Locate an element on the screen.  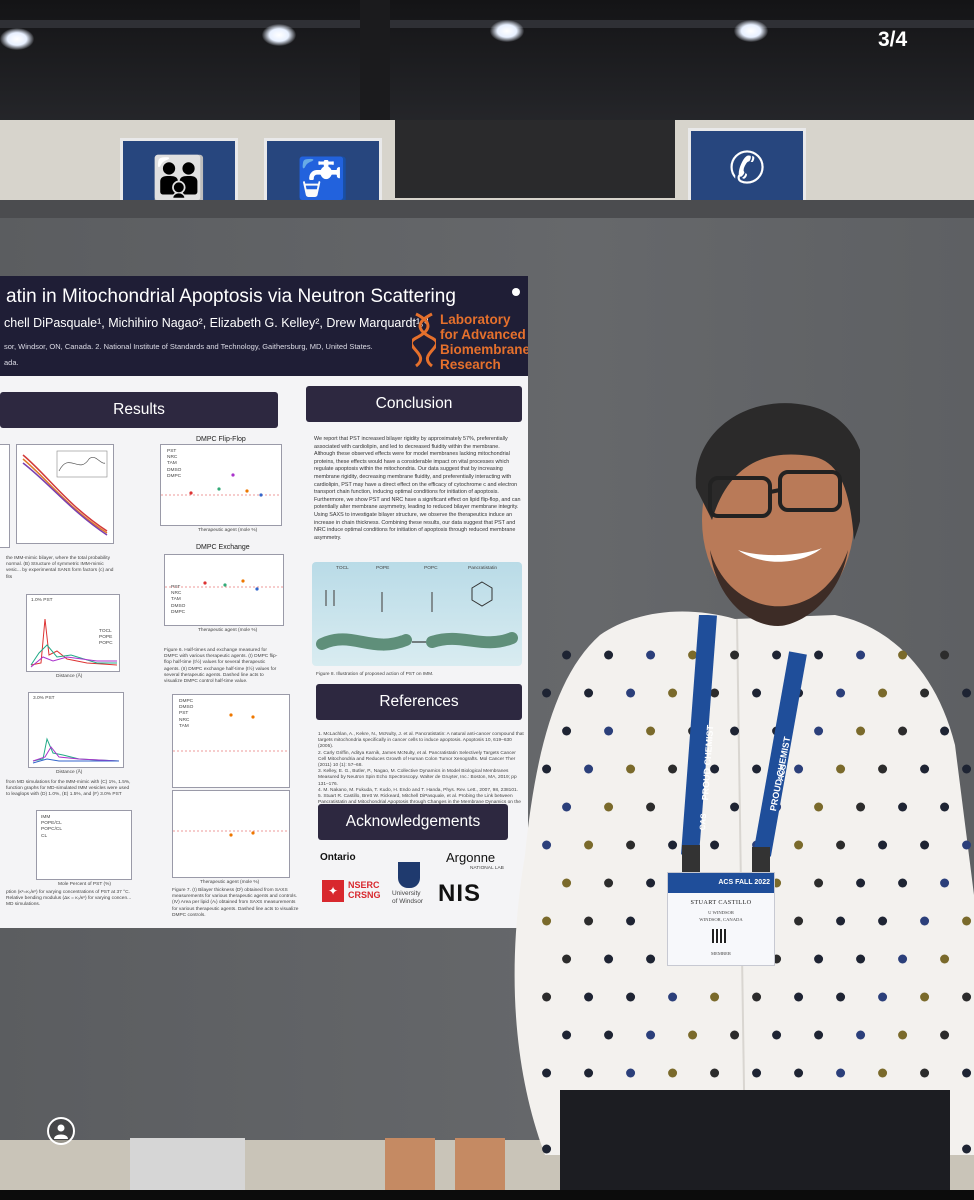
argonne-logo: Argonne is located at coordinates (471, 857).